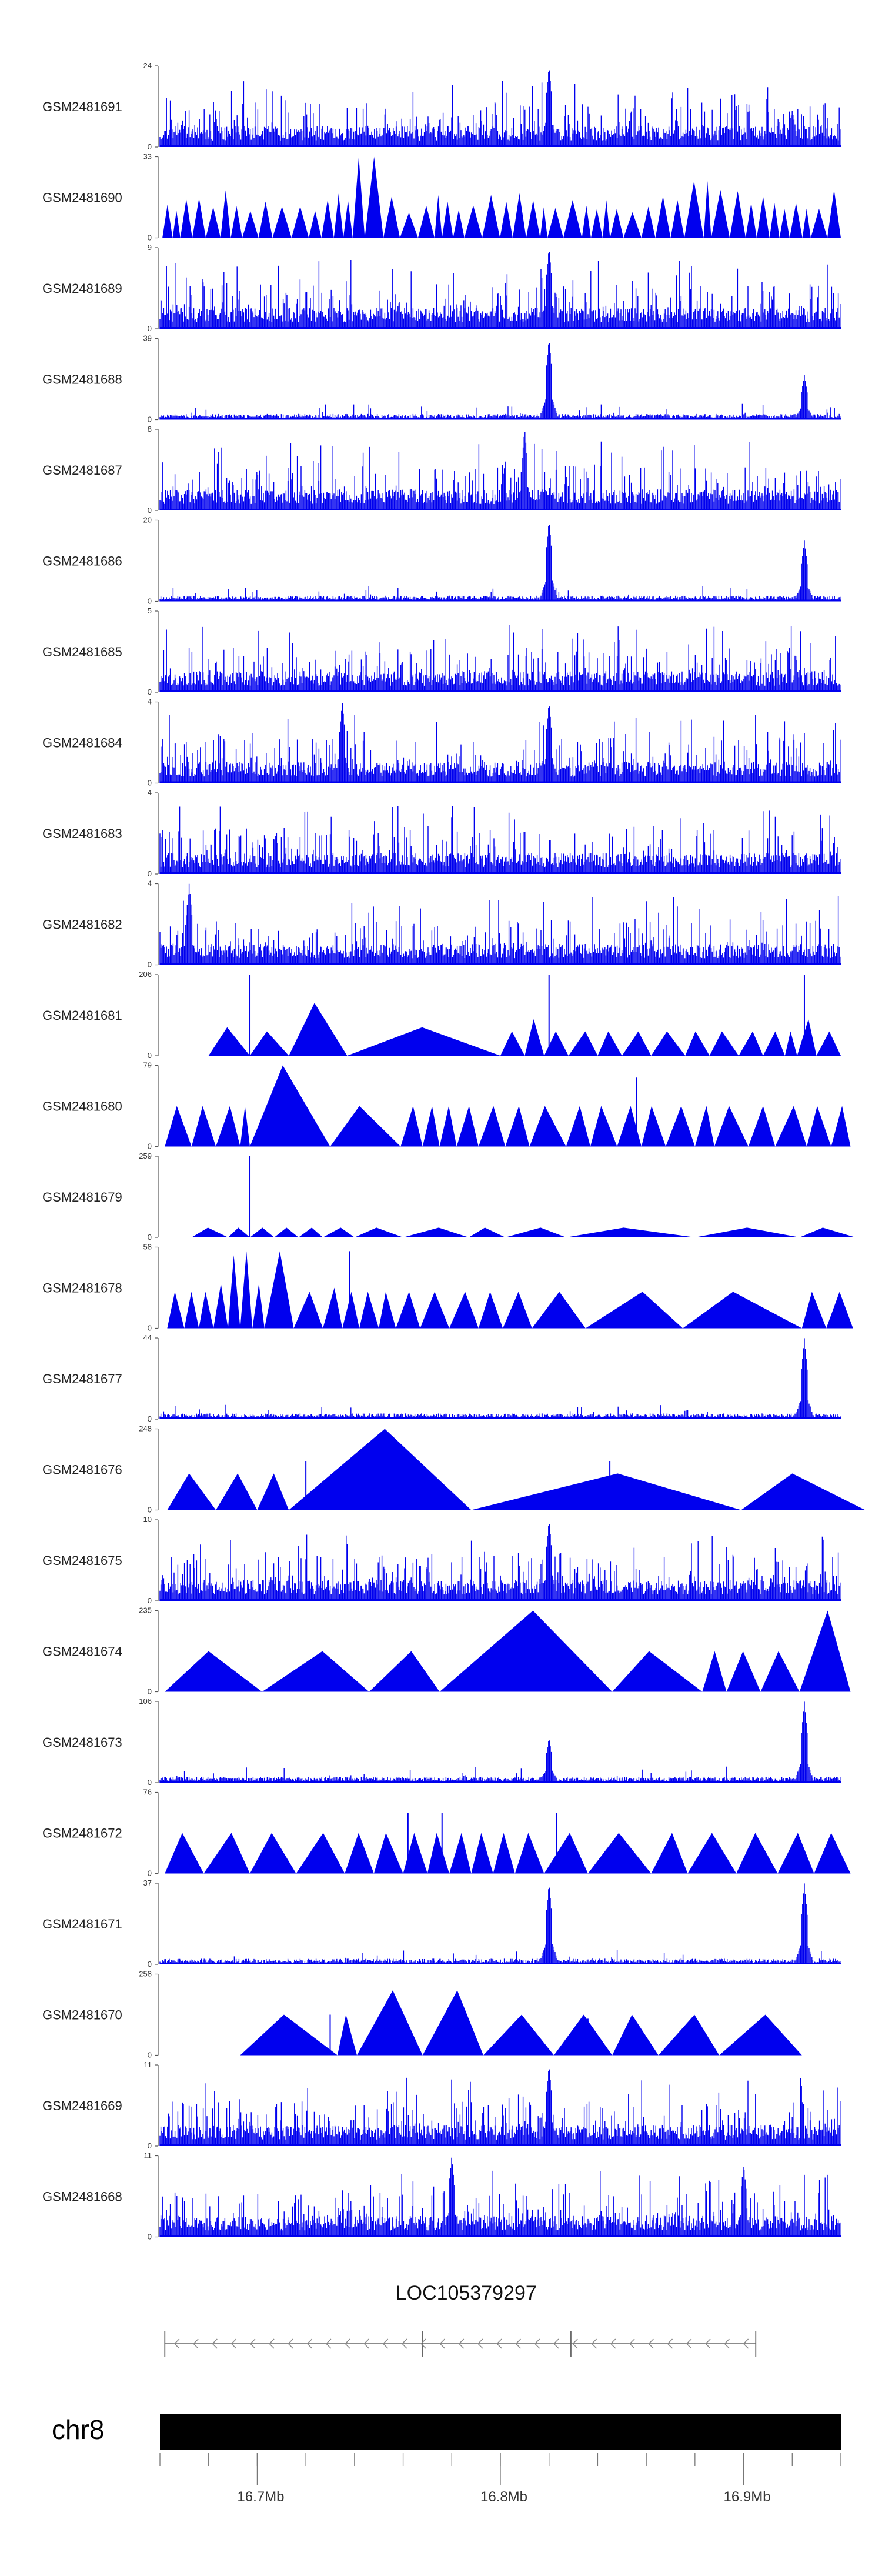 Image resolution: width=882 pixels, height=2576 pixels. Describe the element at coordinates (460, 2319) in the screenshot. I see `gene-track: LOC105379297` at that location.